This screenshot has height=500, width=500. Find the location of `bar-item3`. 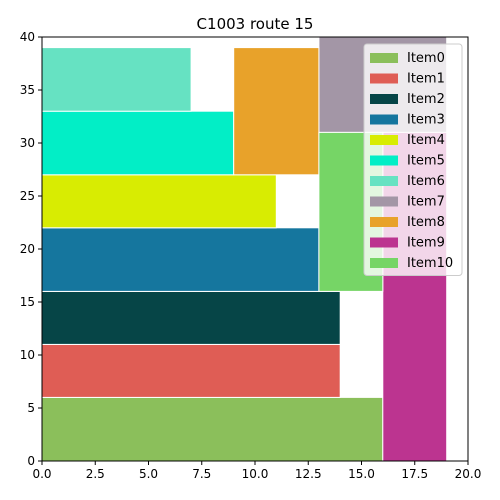

bar-item3 is located at coordinates (180, 259).